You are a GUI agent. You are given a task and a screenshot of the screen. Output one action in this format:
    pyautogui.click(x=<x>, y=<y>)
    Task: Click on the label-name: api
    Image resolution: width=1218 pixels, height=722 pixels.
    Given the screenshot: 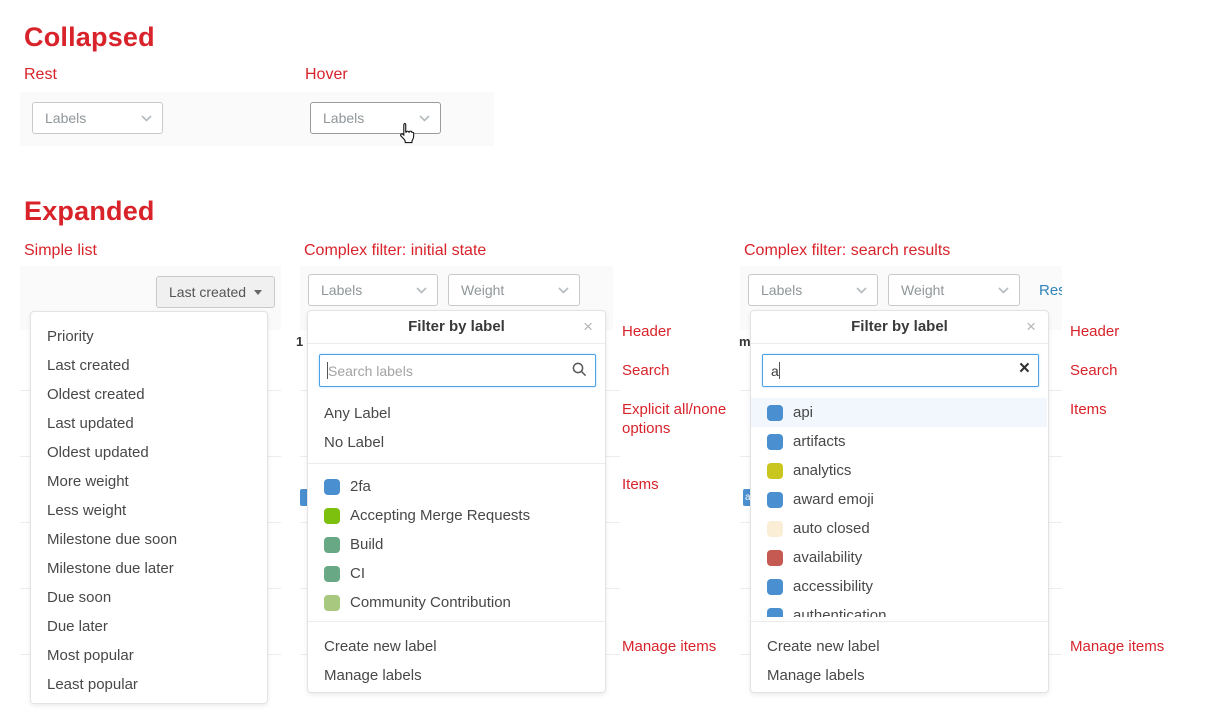 What is the action you would take?
    pyautogui.click(x=803, y=412)
    